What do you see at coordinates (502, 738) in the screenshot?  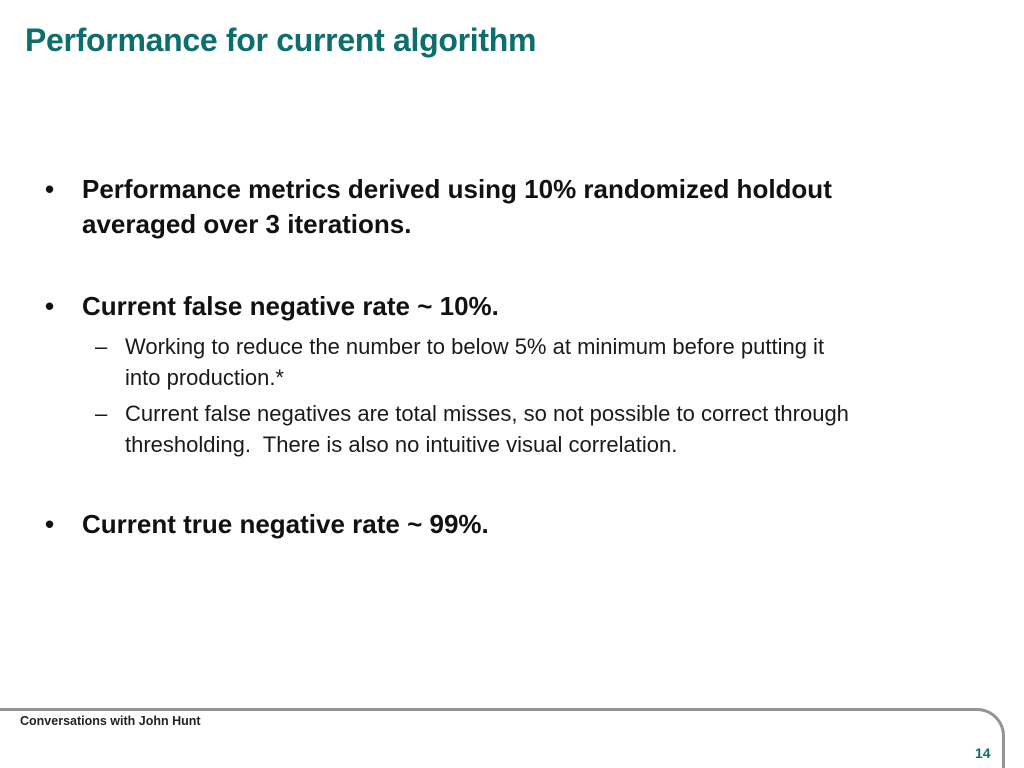 I see `slide-border-frame` at bounding box center [502, 738].